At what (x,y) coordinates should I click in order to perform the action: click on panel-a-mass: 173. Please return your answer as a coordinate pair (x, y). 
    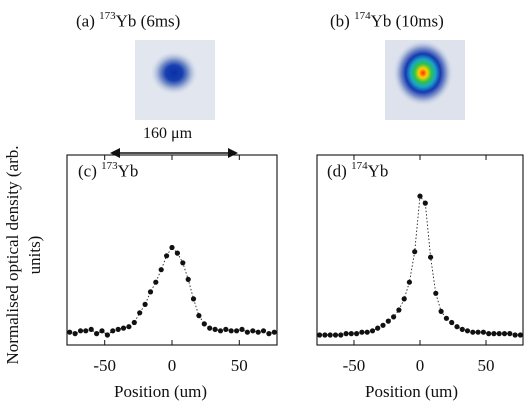
    Looking at the image, I should click on (107, 16).